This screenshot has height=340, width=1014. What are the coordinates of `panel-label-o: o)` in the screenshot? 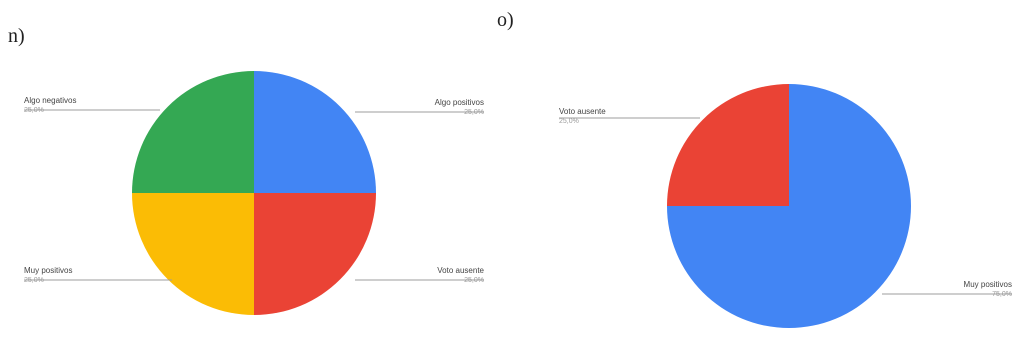 It's located at (505, 20).